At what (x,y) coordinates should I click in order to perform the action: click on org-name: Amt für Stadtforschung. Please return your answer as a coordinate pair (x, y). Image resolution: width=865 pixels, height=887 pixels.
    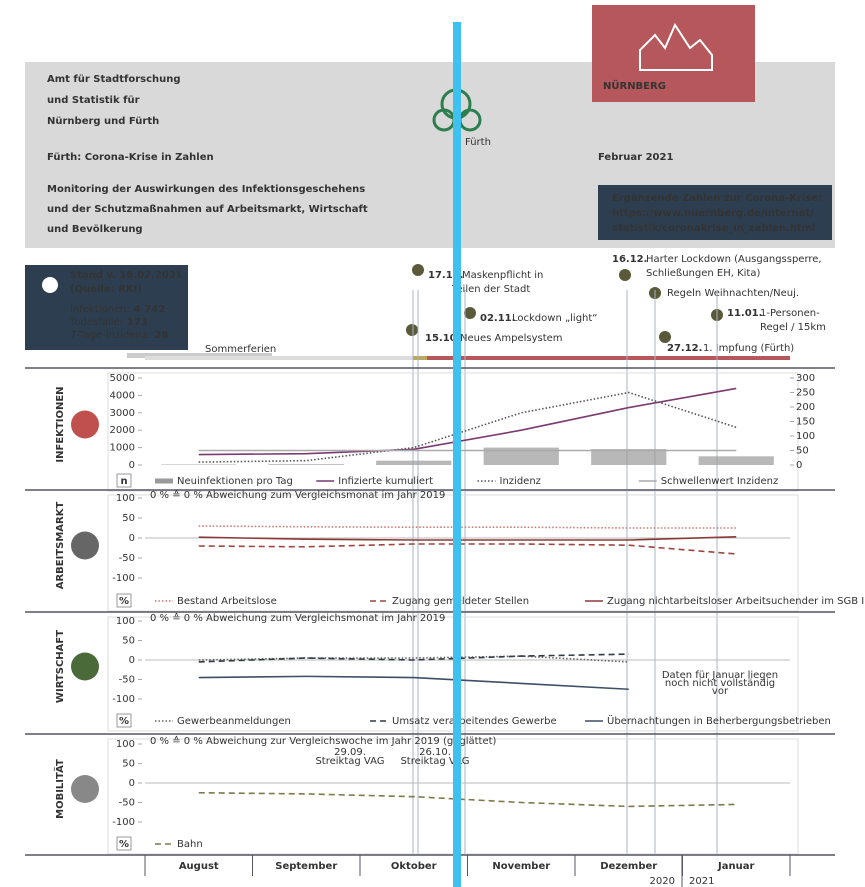
    Looking at the image, I should click on (114, 79).